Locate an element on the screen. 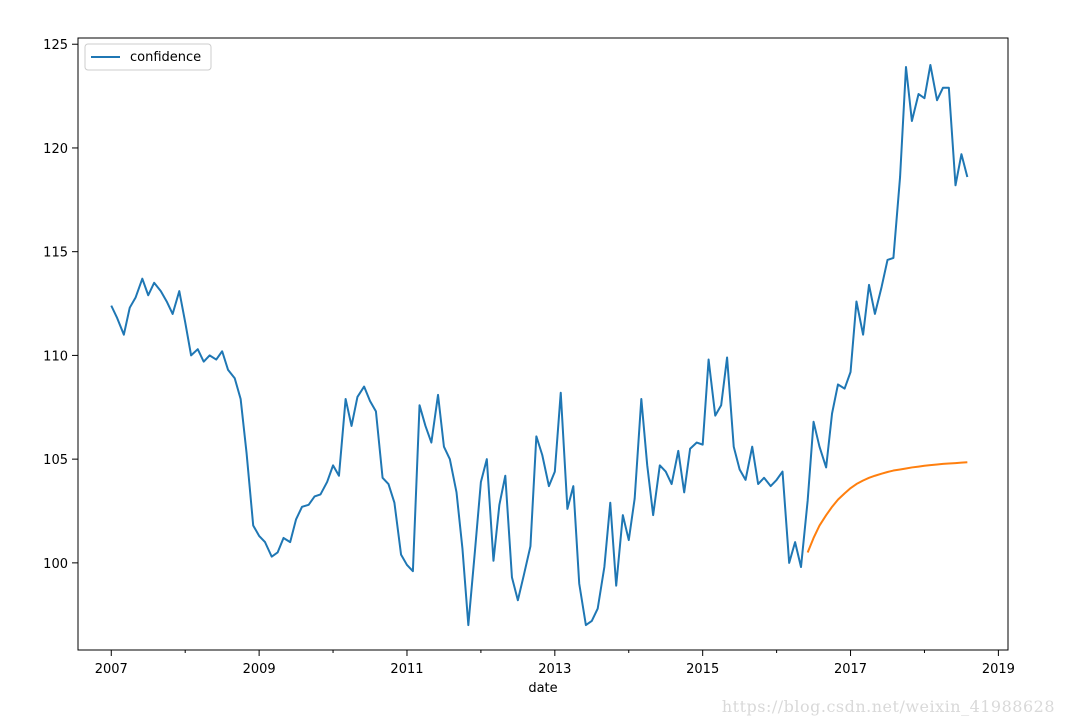 This screenshot has height=724, width=1067. legend: confidence is located at coordinates (148, 57).